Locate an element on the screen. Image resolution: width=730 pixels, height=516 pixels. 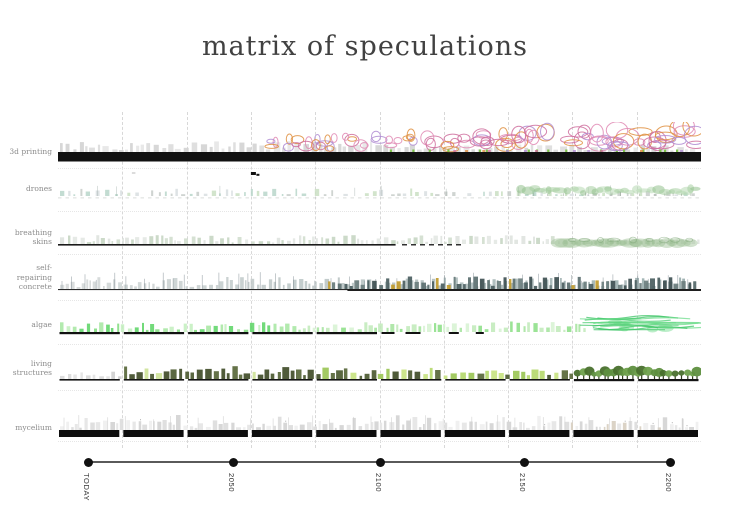
row-mycelium: mycelium is located at coordinates (365, 418).